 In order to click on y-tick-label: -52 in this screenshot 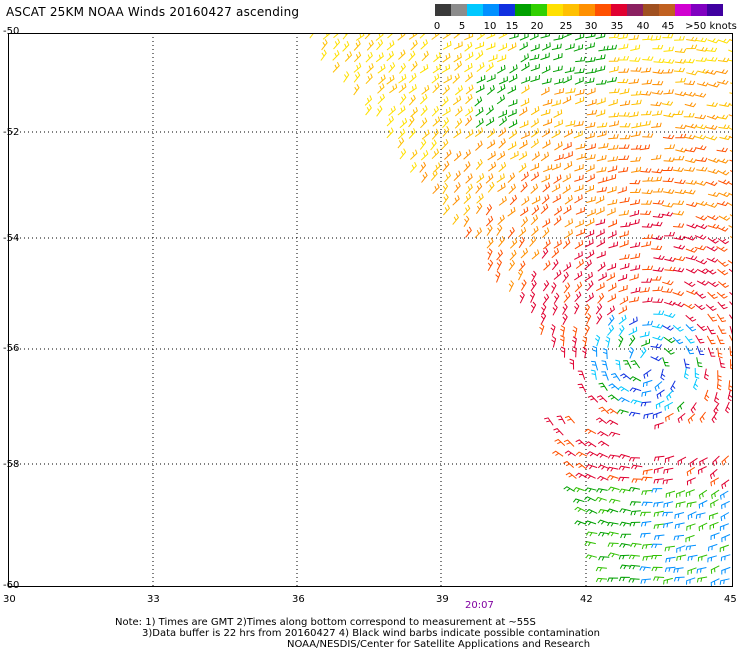, I will do `click(11, 132)`.